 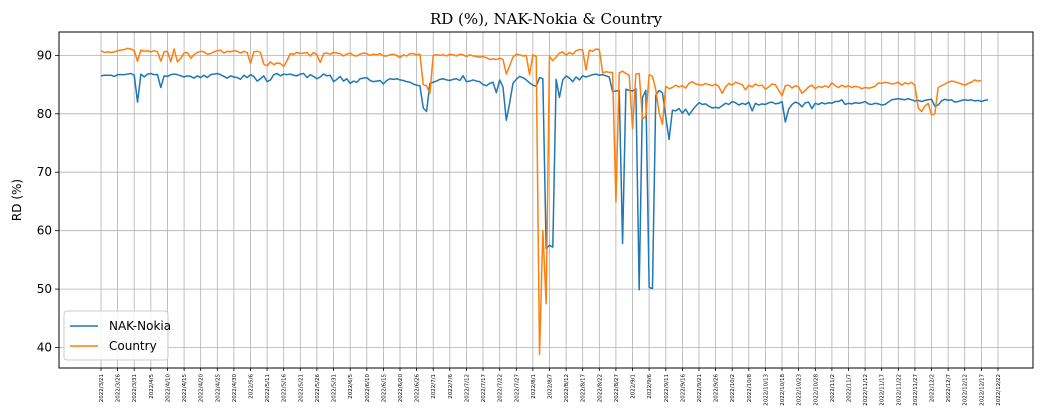 I want to click on x-tick-label: 2022/3/26, so click(x=119, y=388).